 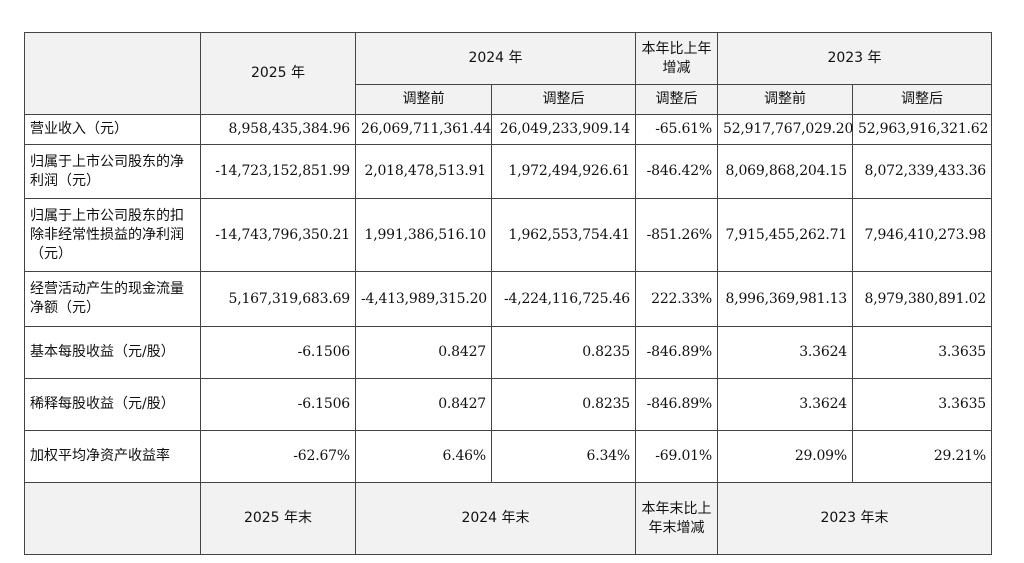 I want to click on footer-2025-end: 2025 年末, so click(x=278, y=518).